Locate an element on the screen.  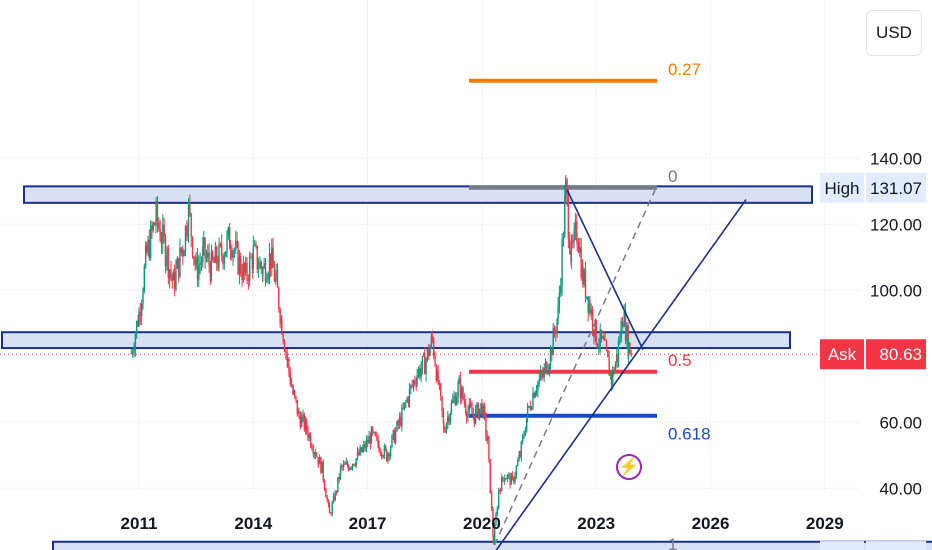
descending-trendline is located at coordinates (605, 270).